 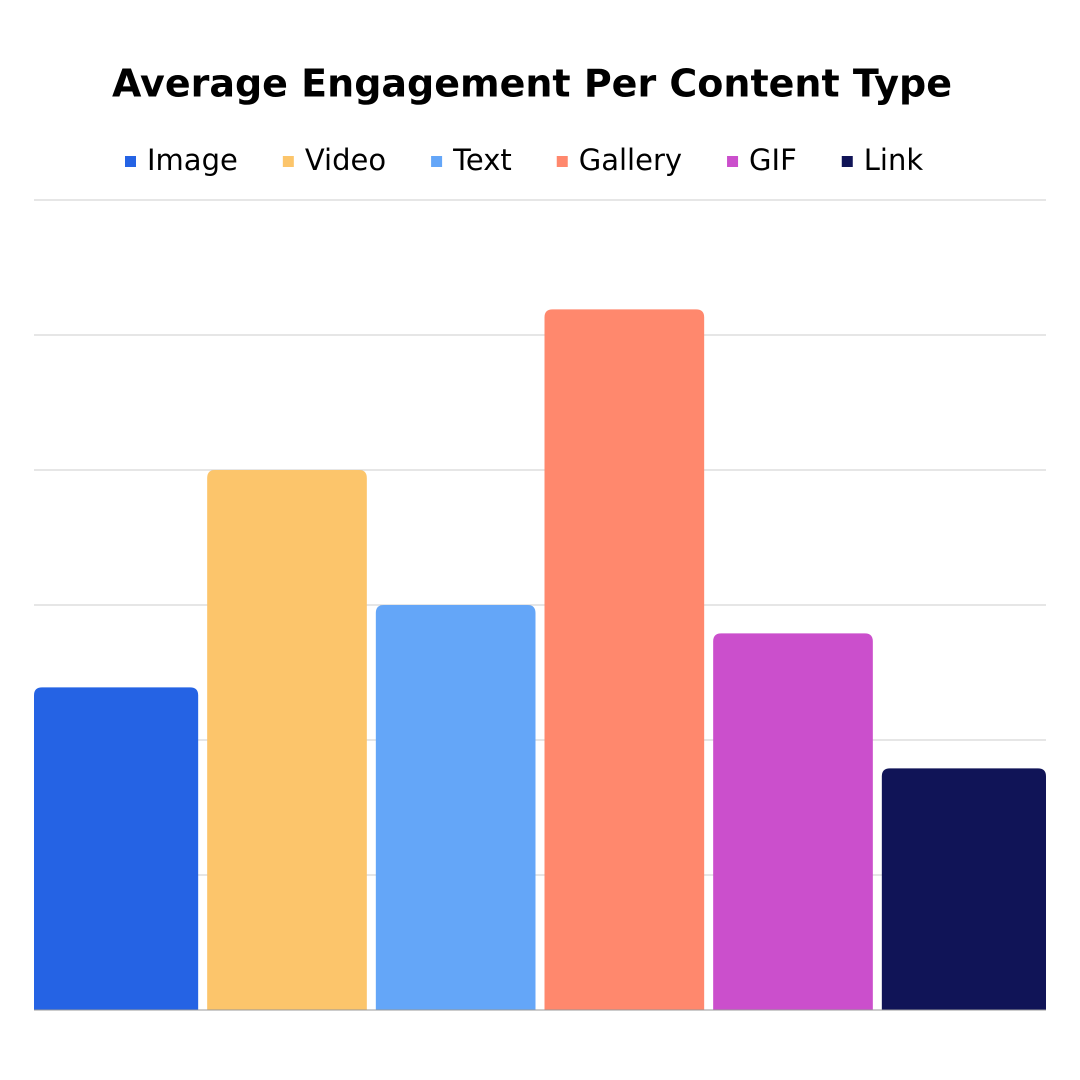 I want to click on legend-label: Link, so click(x=894, y=160).